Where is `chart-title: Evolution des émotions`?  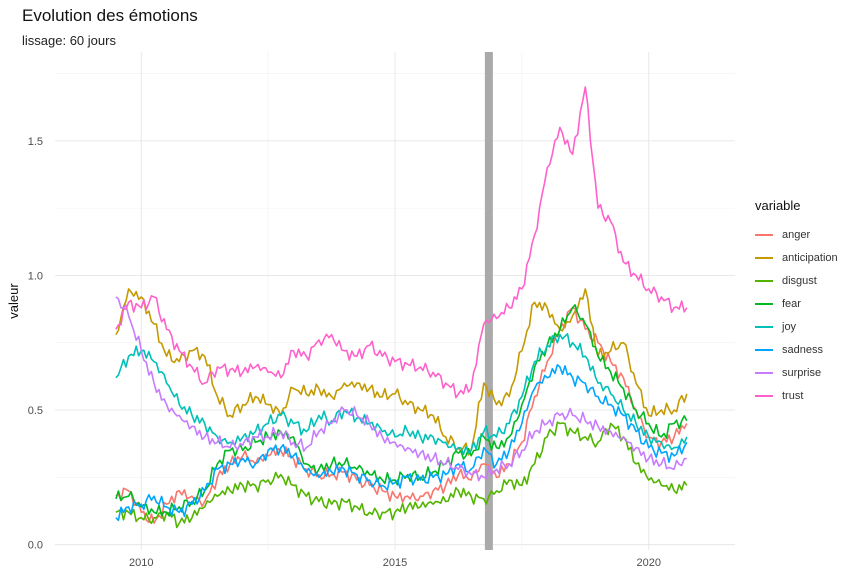 chart-title: Evolution des émotions is located at coordinates (110, 15).